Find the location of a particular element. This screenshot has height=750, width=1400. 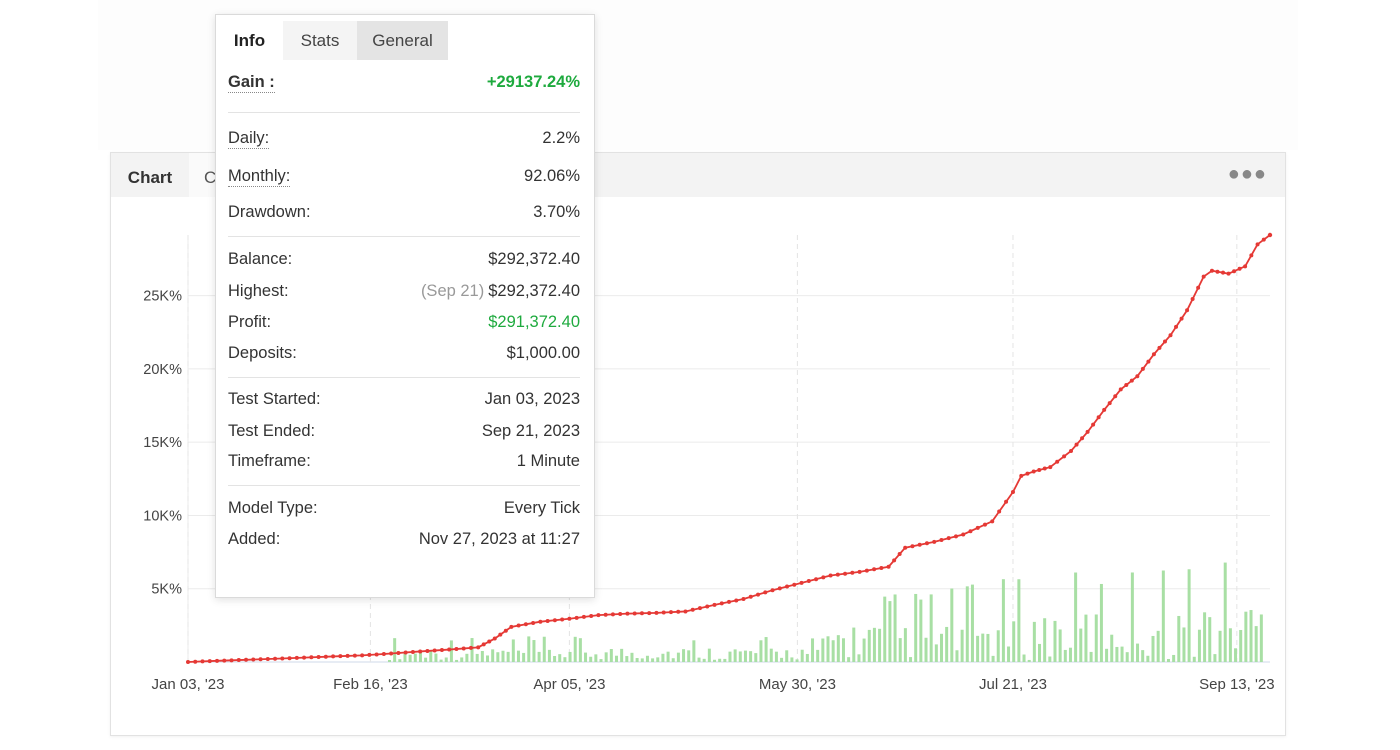

more-dots-icon: ●●● is located at coordinates (1247, 174).